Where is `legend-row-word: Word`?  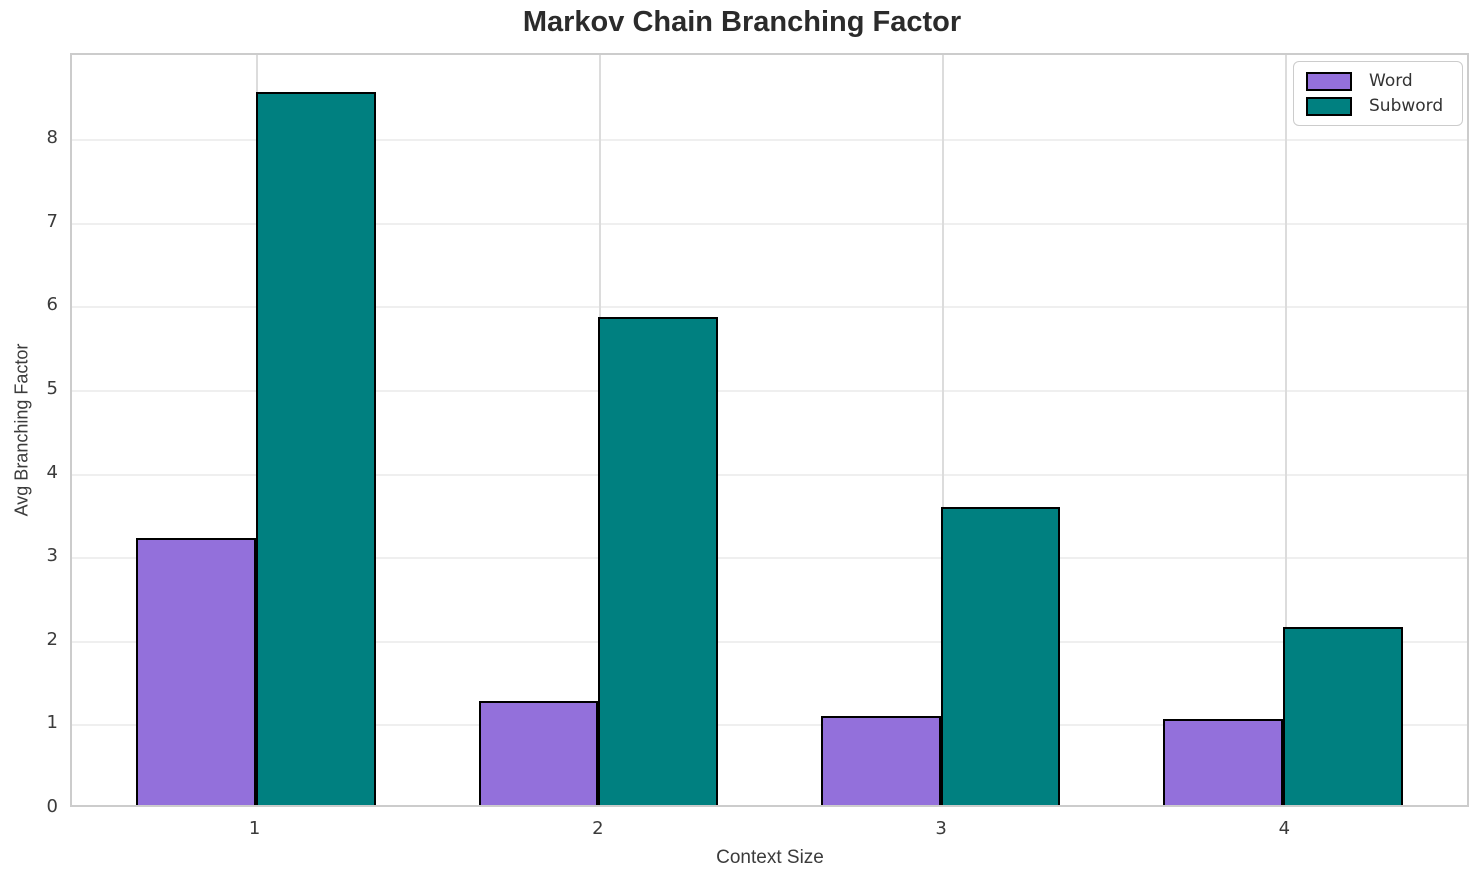 legend-row-word: Word is located at coordinates (1378, 81).